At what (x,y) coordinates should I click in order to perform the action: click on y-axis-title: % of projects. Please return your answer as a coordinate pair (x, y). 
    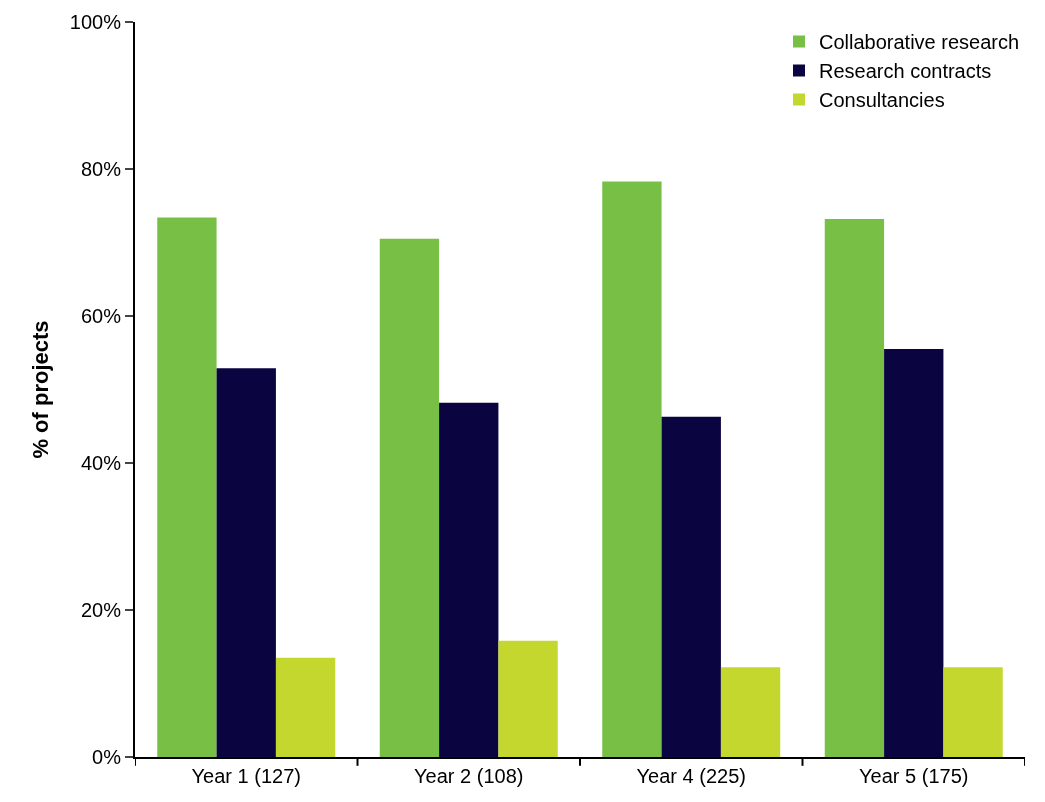
    Looking at the image, I should click on (41, 389).